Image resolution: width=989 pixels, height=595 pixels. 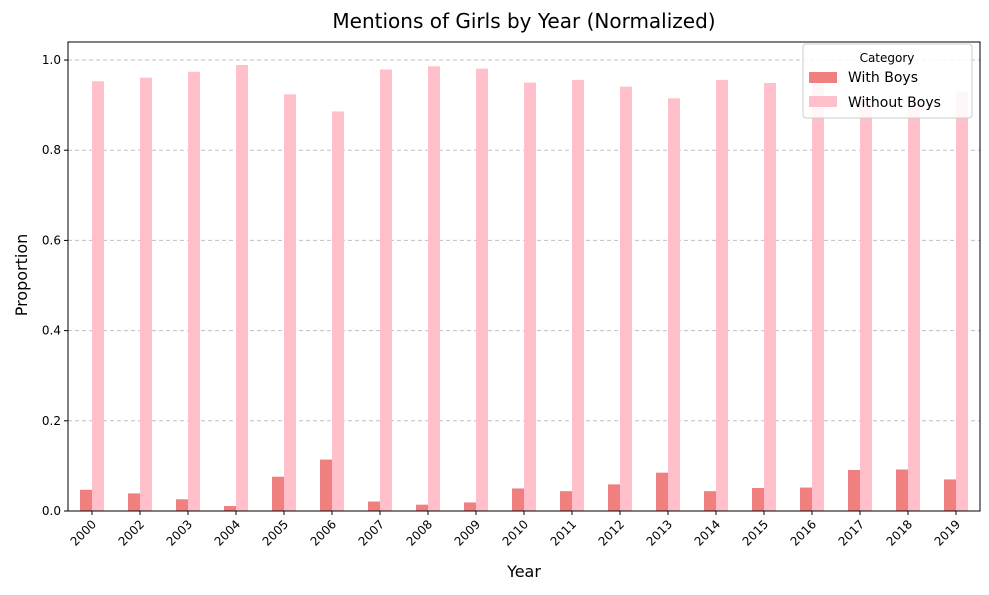 I want to click on x-tick-label: 2015, so click(x=755, y=532).